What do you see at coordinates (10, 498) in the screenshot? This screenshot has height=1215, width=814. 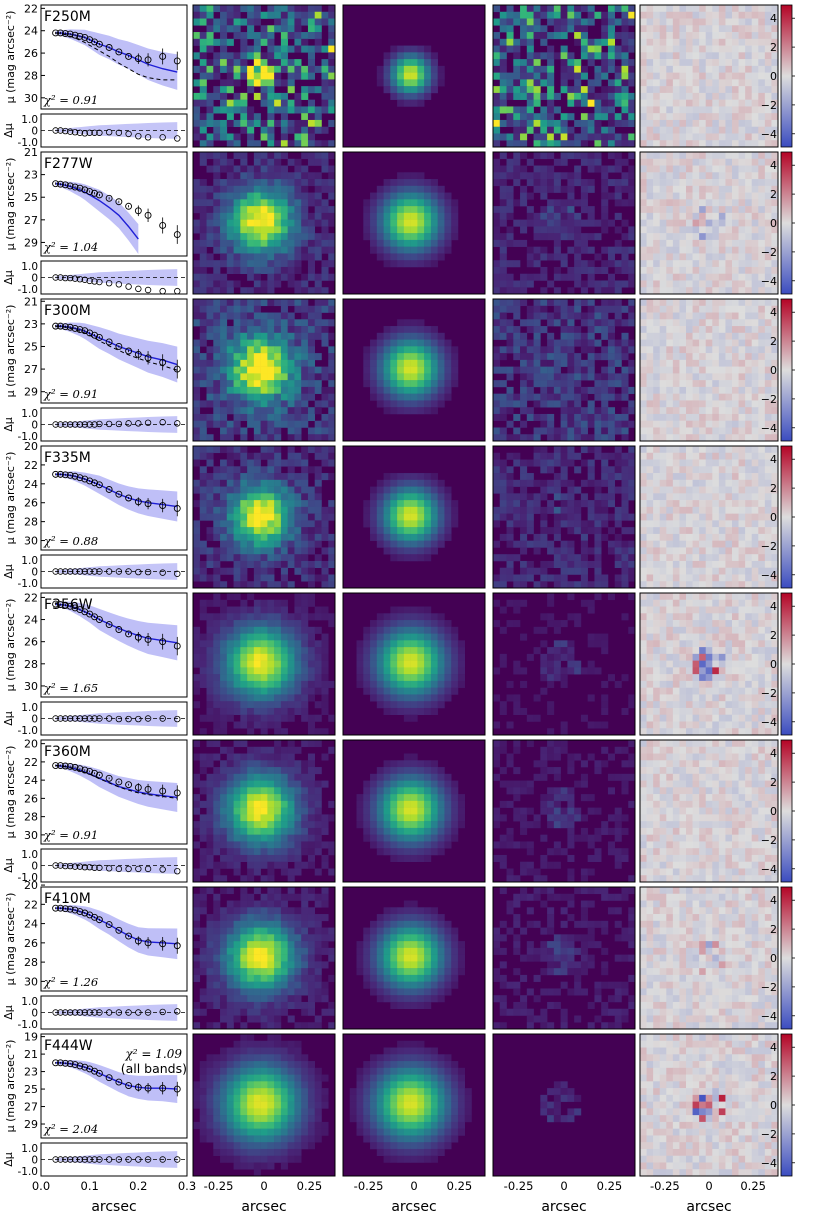 I see `profile-ylabel: μ (mag arcsec⁻²)` at bounding box center [10, 498].